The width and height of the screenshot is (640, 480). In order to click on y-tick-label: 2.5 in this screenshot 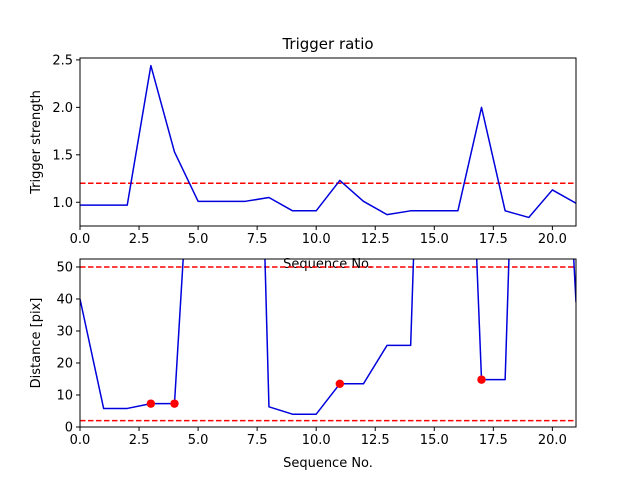, I will do `click(62, 60)`.